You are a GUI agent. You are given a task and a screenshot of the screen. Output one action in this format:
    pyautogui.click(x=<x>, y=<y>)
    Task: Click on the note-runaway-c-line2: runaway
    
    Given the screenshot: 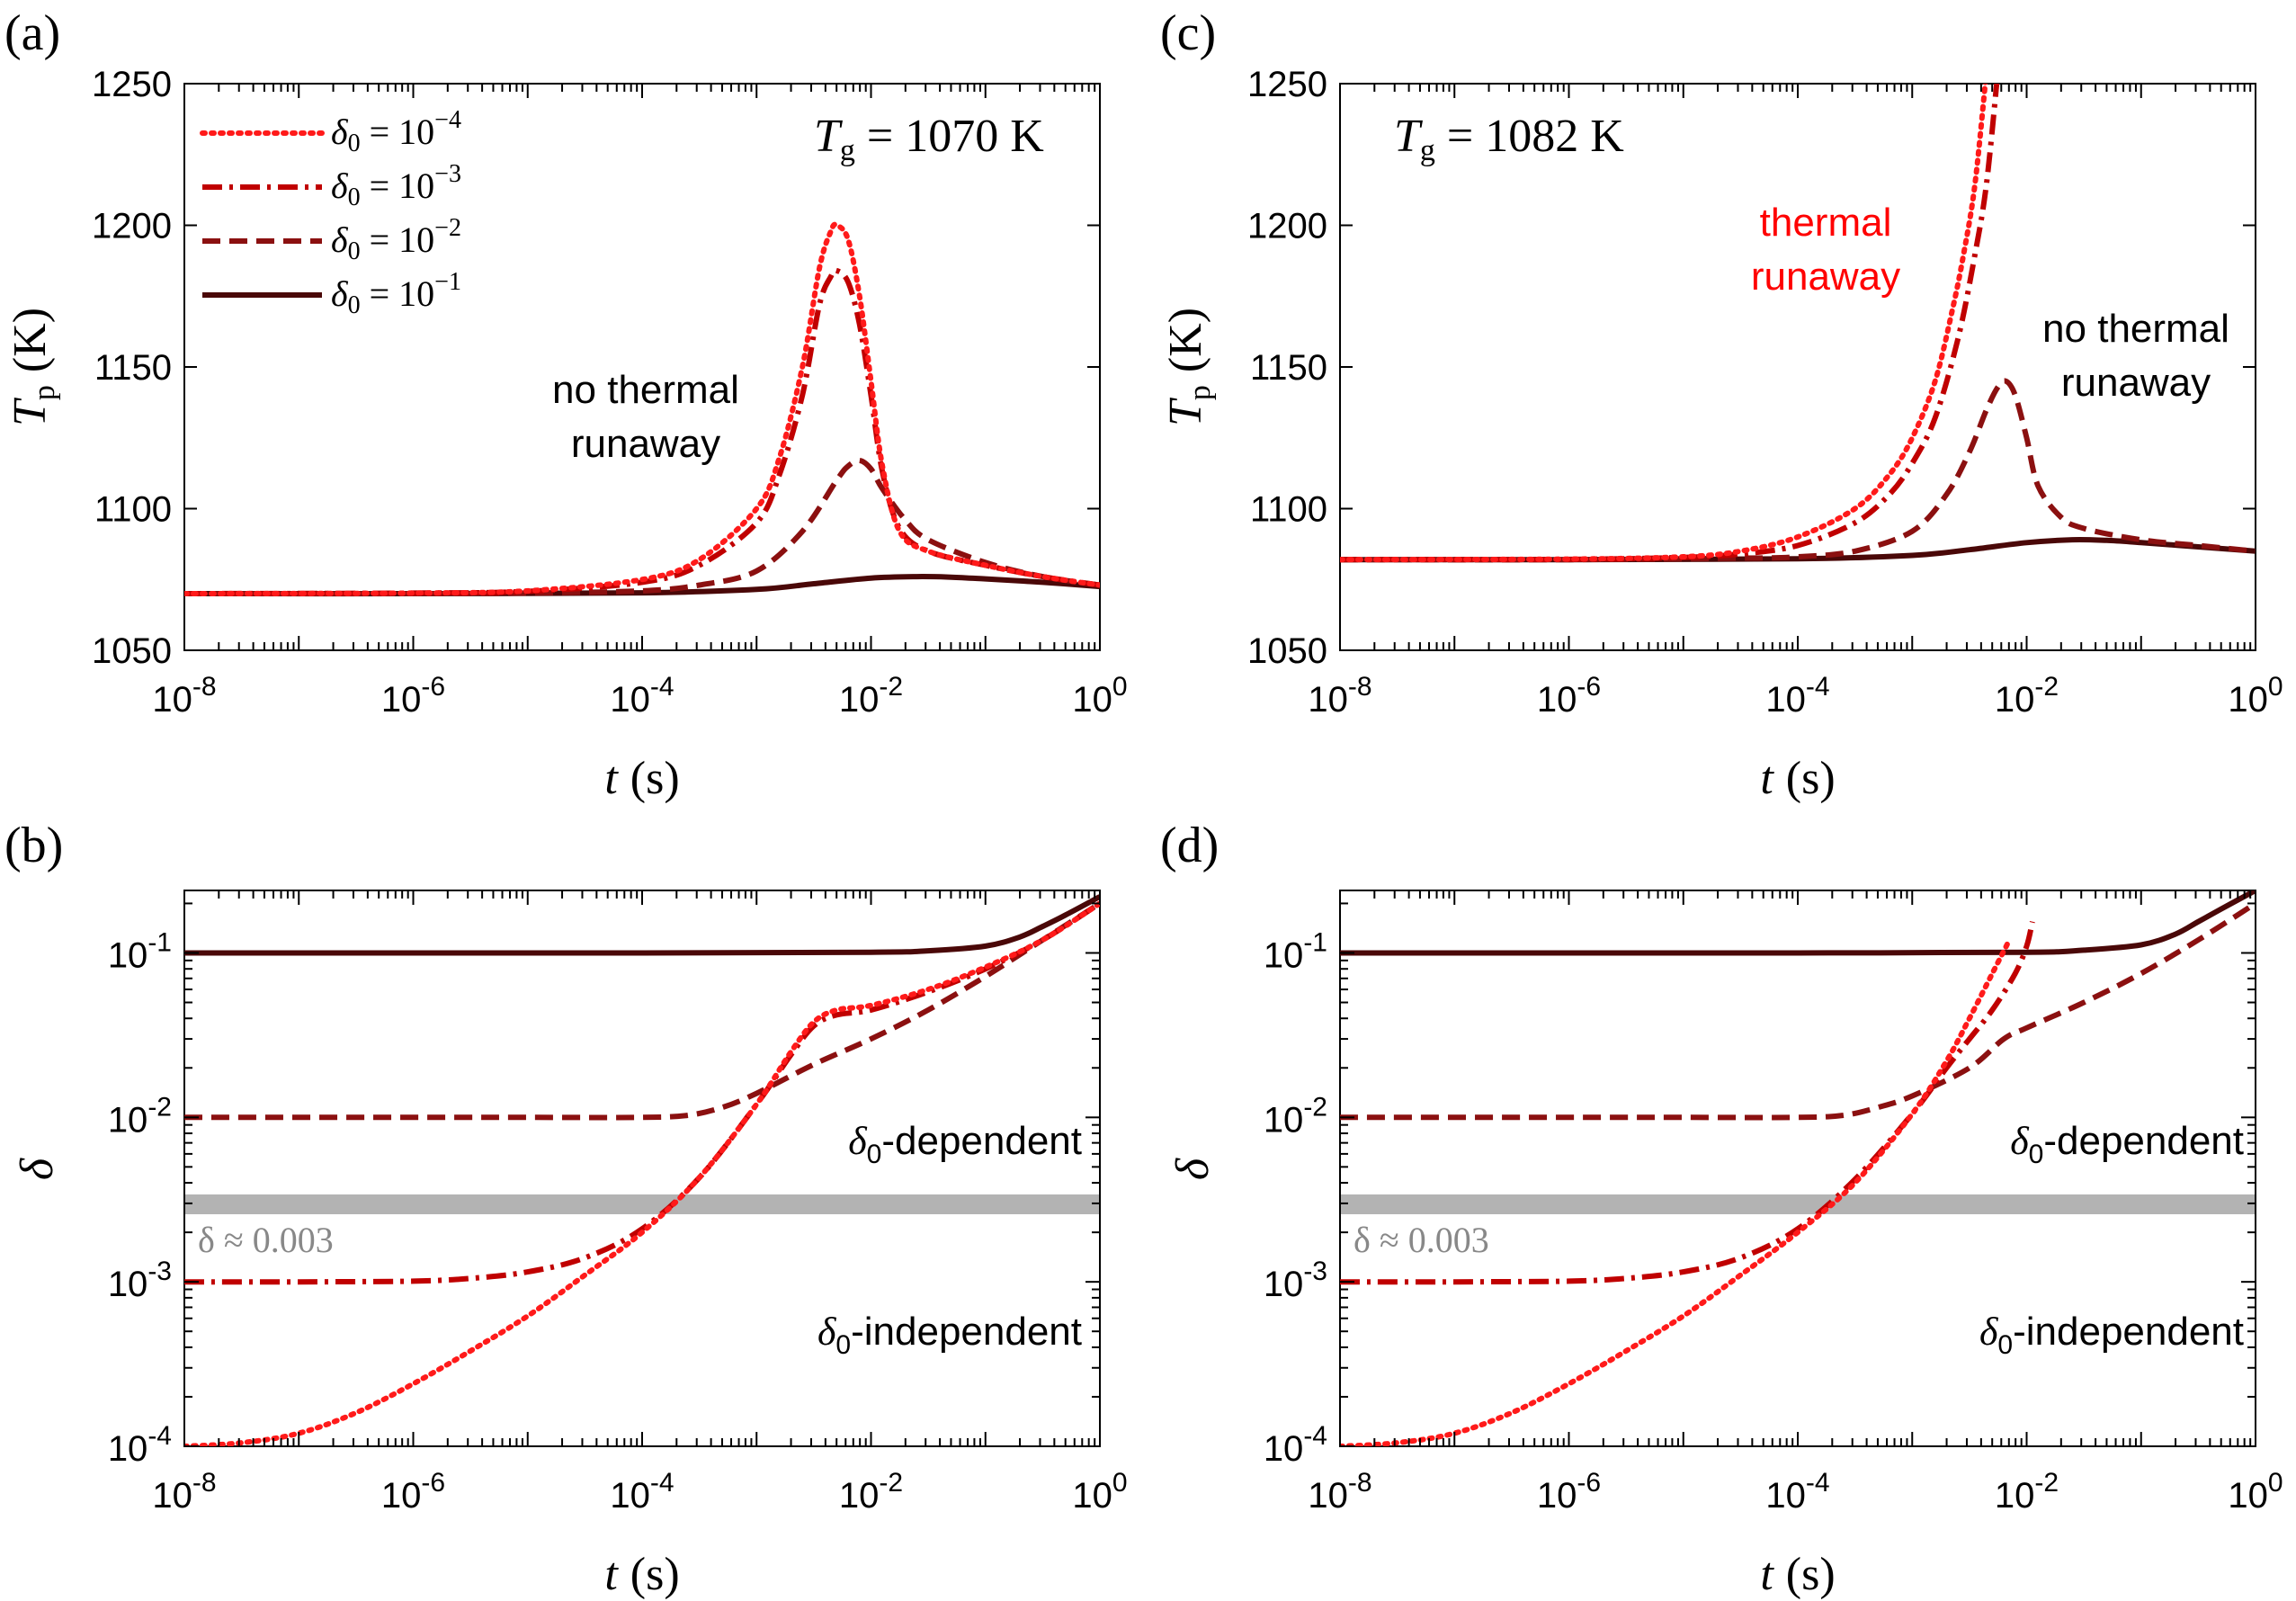 What is the action you would take?
    pyautogui.click(x=1826, y=277)
    